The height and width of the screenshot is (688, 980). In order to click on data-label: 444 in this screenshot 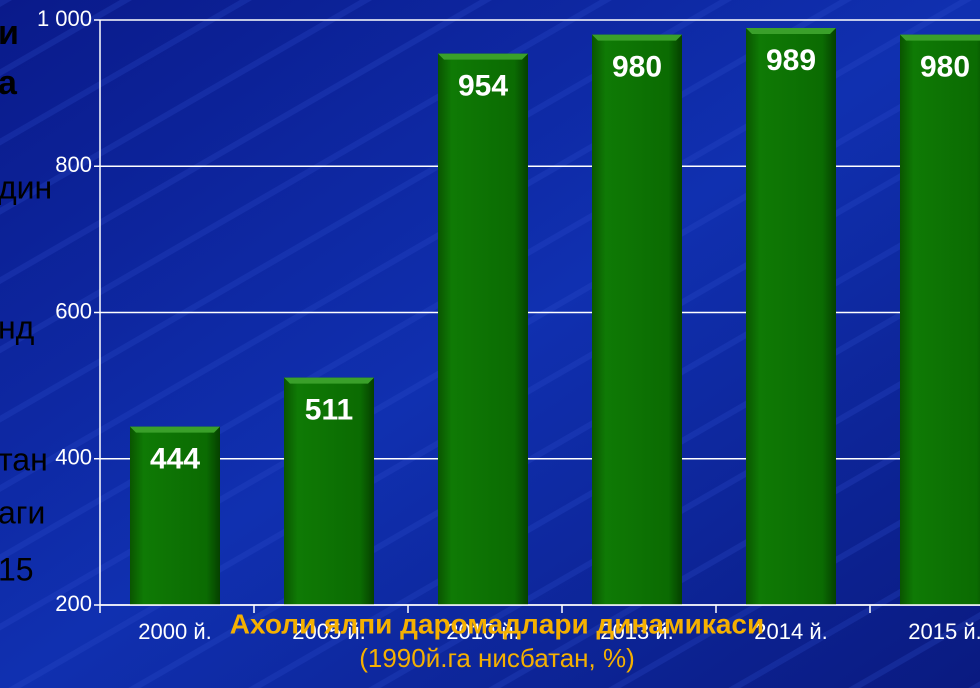, I will do `click(175, 458)`.